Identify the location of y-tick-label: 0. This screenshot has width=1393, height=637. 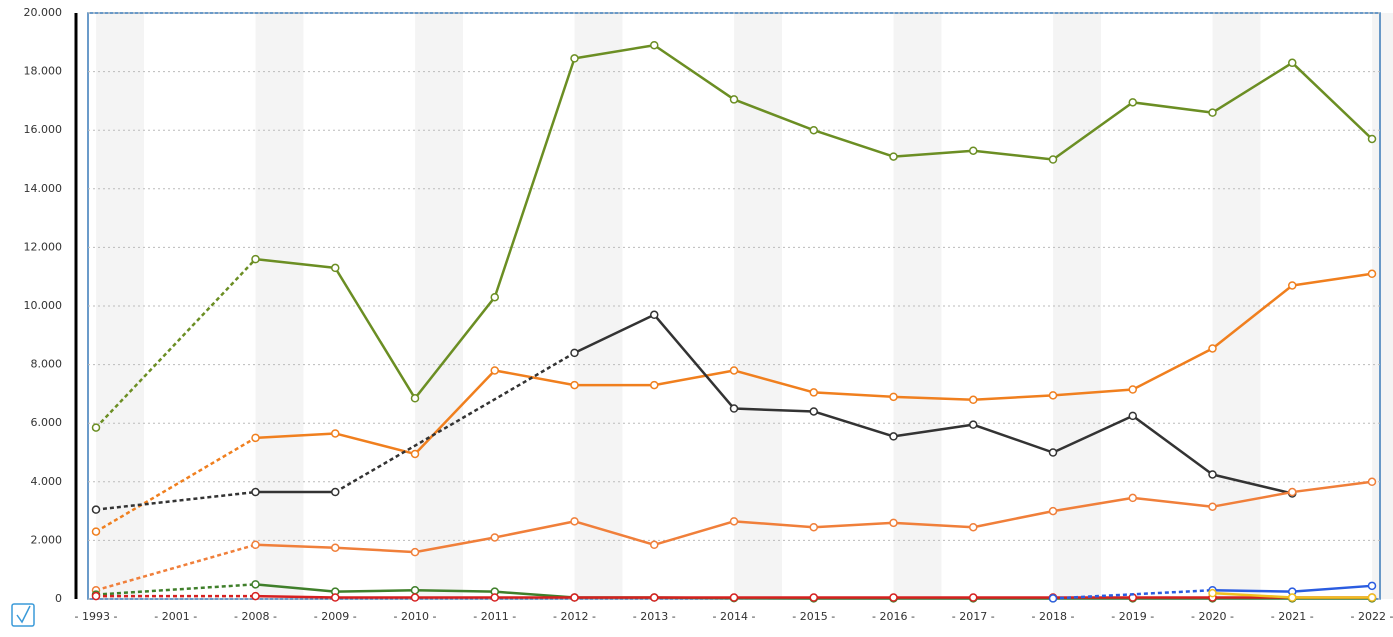
(58, 598).